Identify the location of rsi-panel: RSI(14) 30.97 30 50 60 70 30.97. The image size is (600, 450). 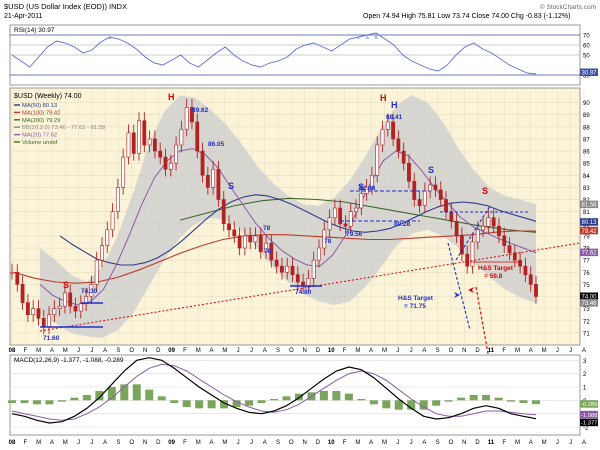
(303, 55).